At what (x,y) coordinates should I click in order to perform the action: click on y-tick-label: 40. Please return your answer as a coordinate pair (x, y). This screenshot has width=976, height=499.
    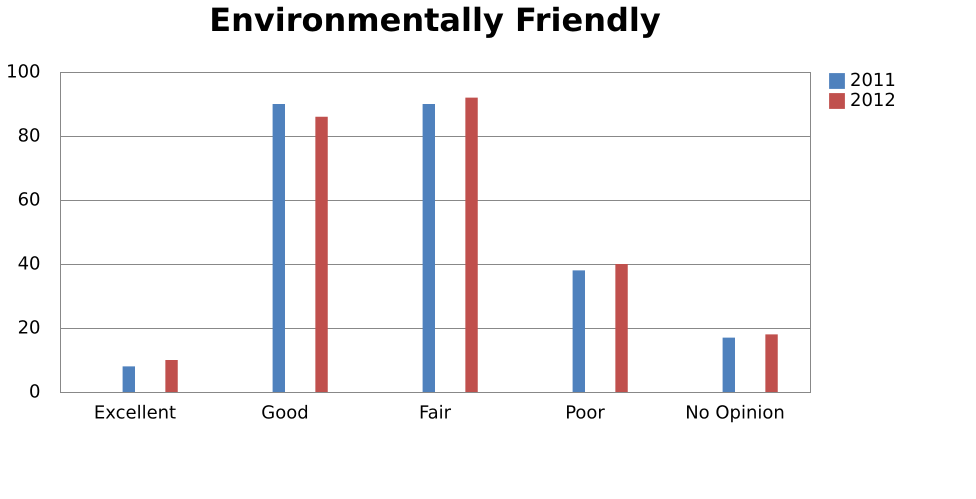
    Looking at the image, I should click on (29, 264).